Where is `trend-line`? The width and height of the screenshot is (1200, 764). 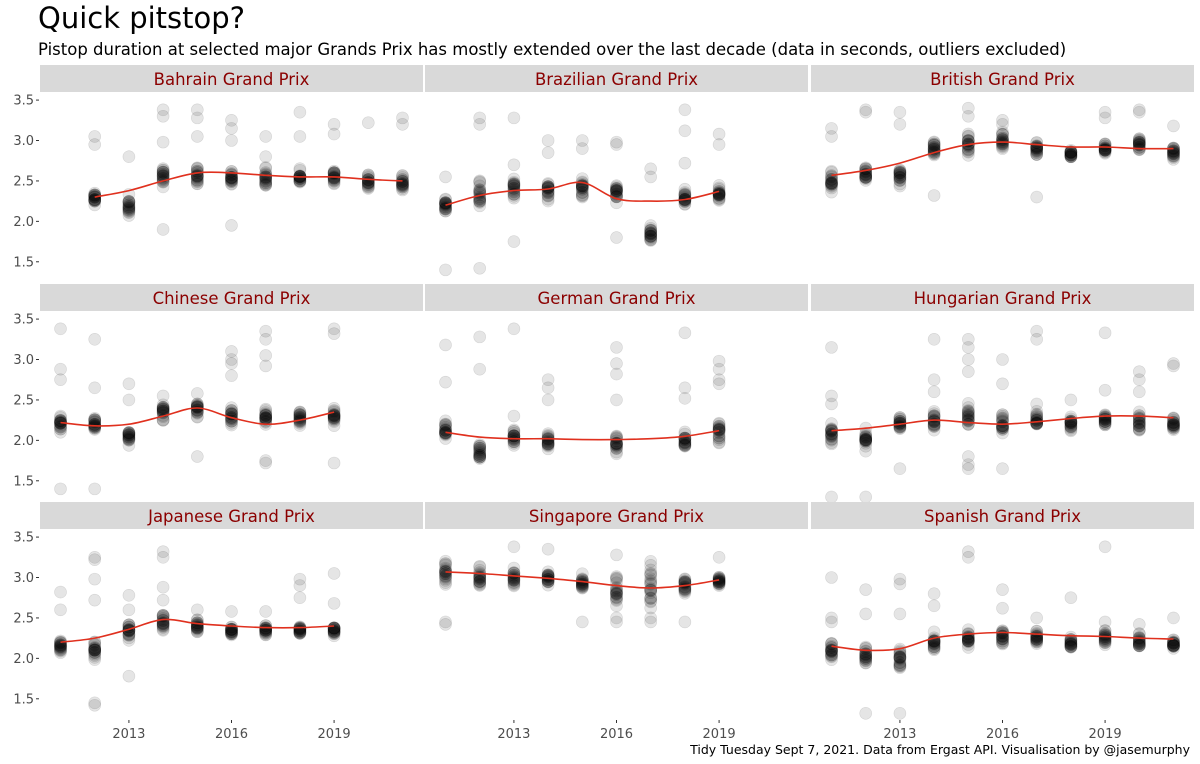 trend-line is located at coordinates (197, 417).